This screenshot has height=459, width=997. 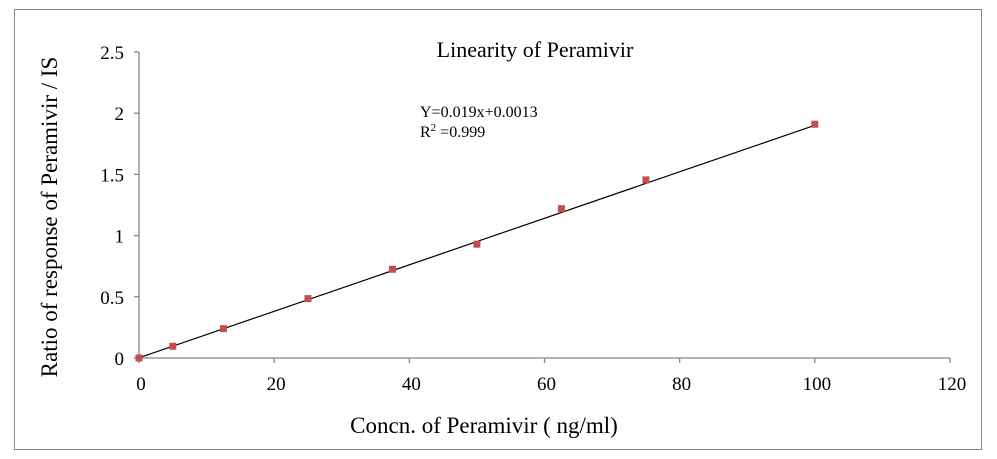 I want to click on y-tick-label: 0.5, so click(x=112, y=298).